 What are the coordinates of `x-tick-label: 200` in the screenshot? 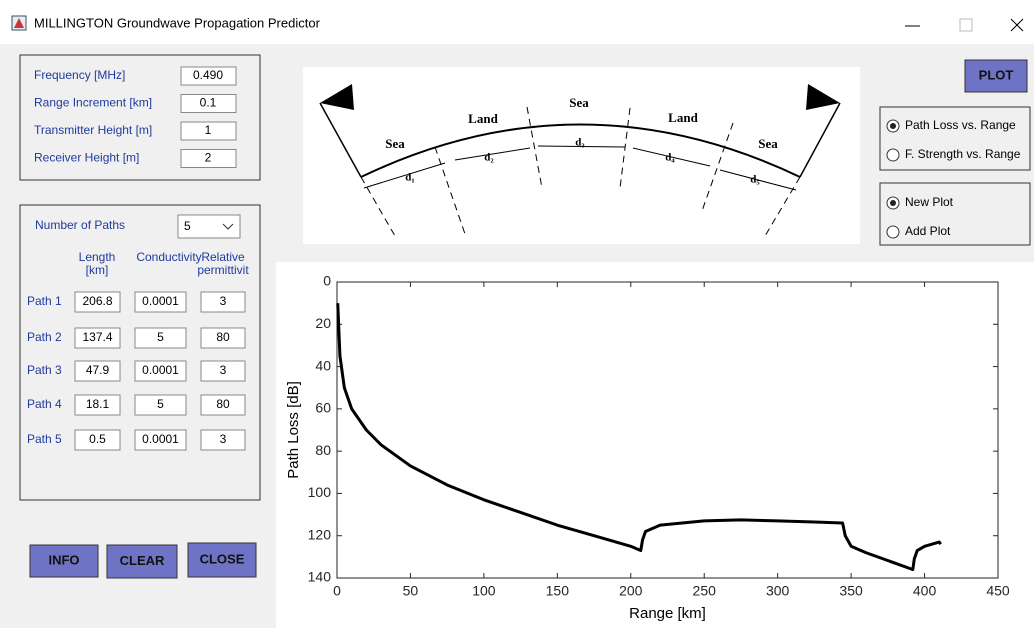 It's located at (631, 591).